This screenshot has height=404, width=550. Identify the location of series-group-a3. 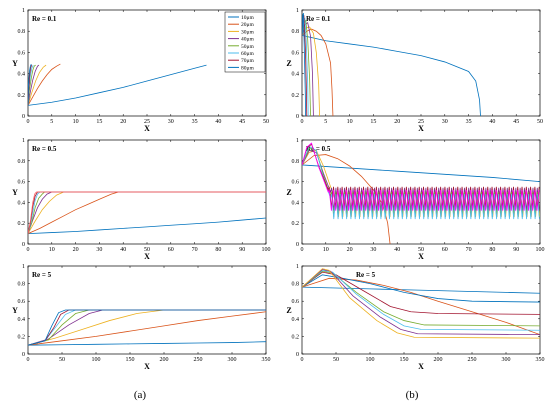
(147, 327).